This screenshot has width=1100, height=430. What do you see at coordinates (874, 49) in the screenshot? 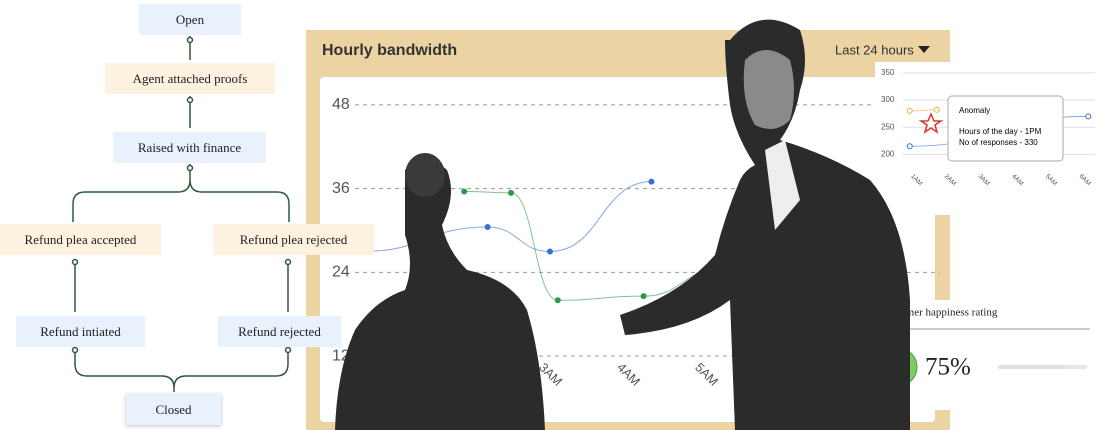
I see `range-dropdown: Last 24 hours` at bounding box center [874, 49].